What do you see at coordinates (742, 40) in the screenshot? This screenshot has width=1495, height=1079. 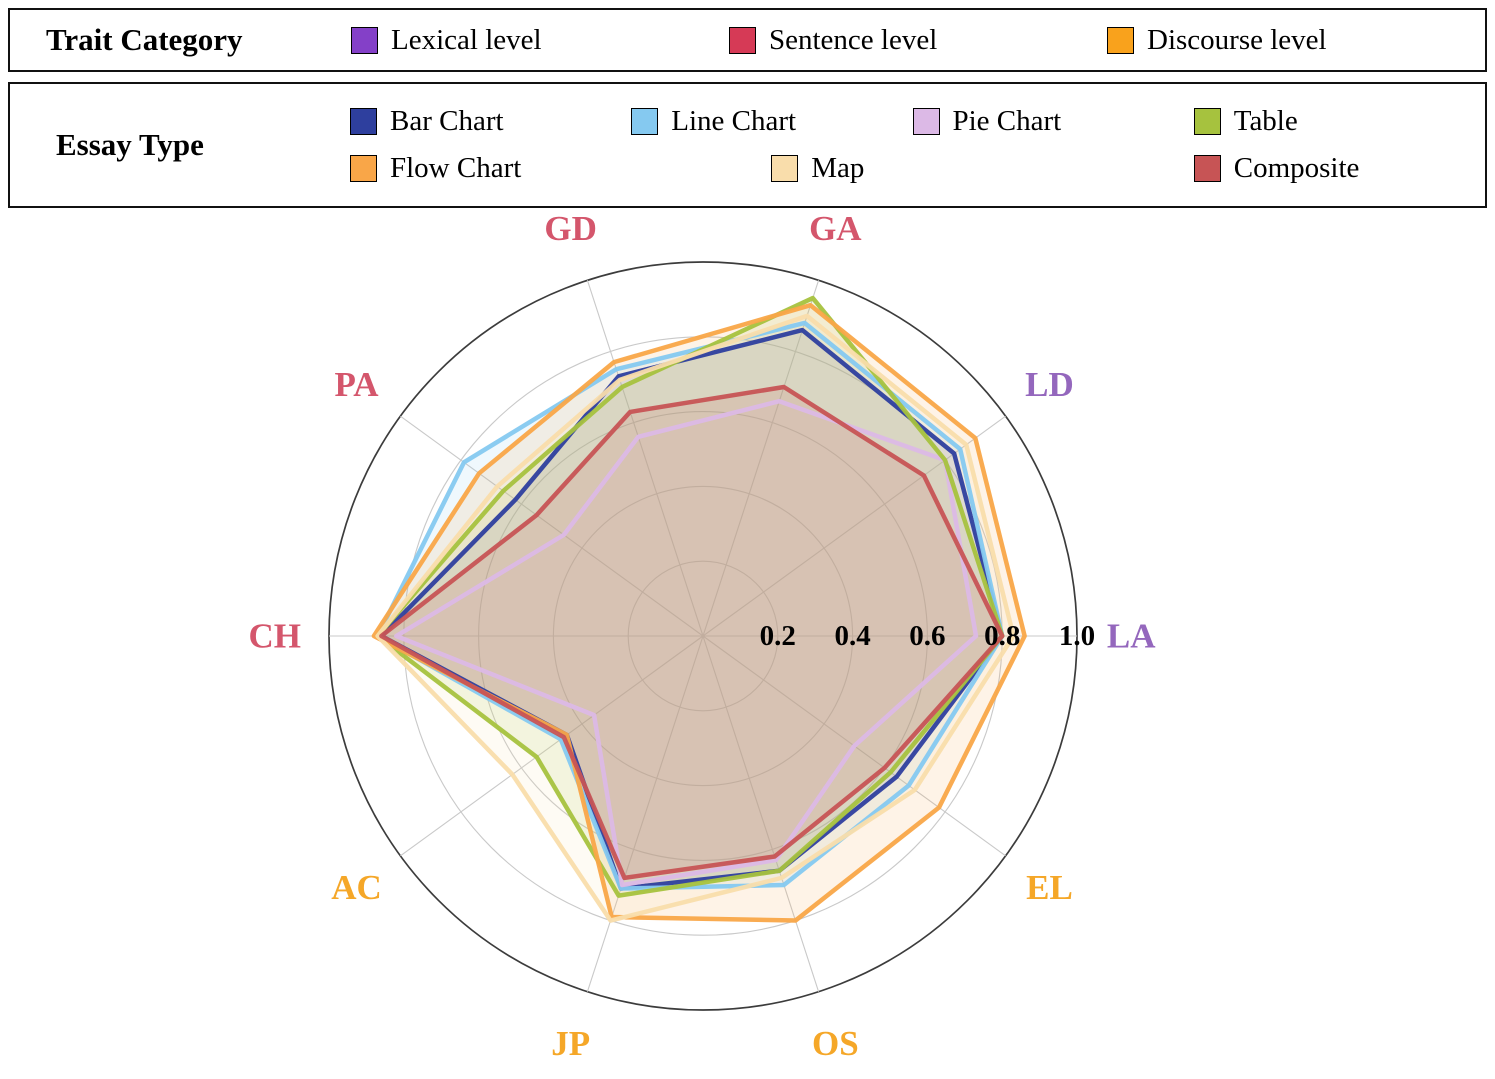 I see `sentence-swatch-icon` at bounding box center [742, 40].